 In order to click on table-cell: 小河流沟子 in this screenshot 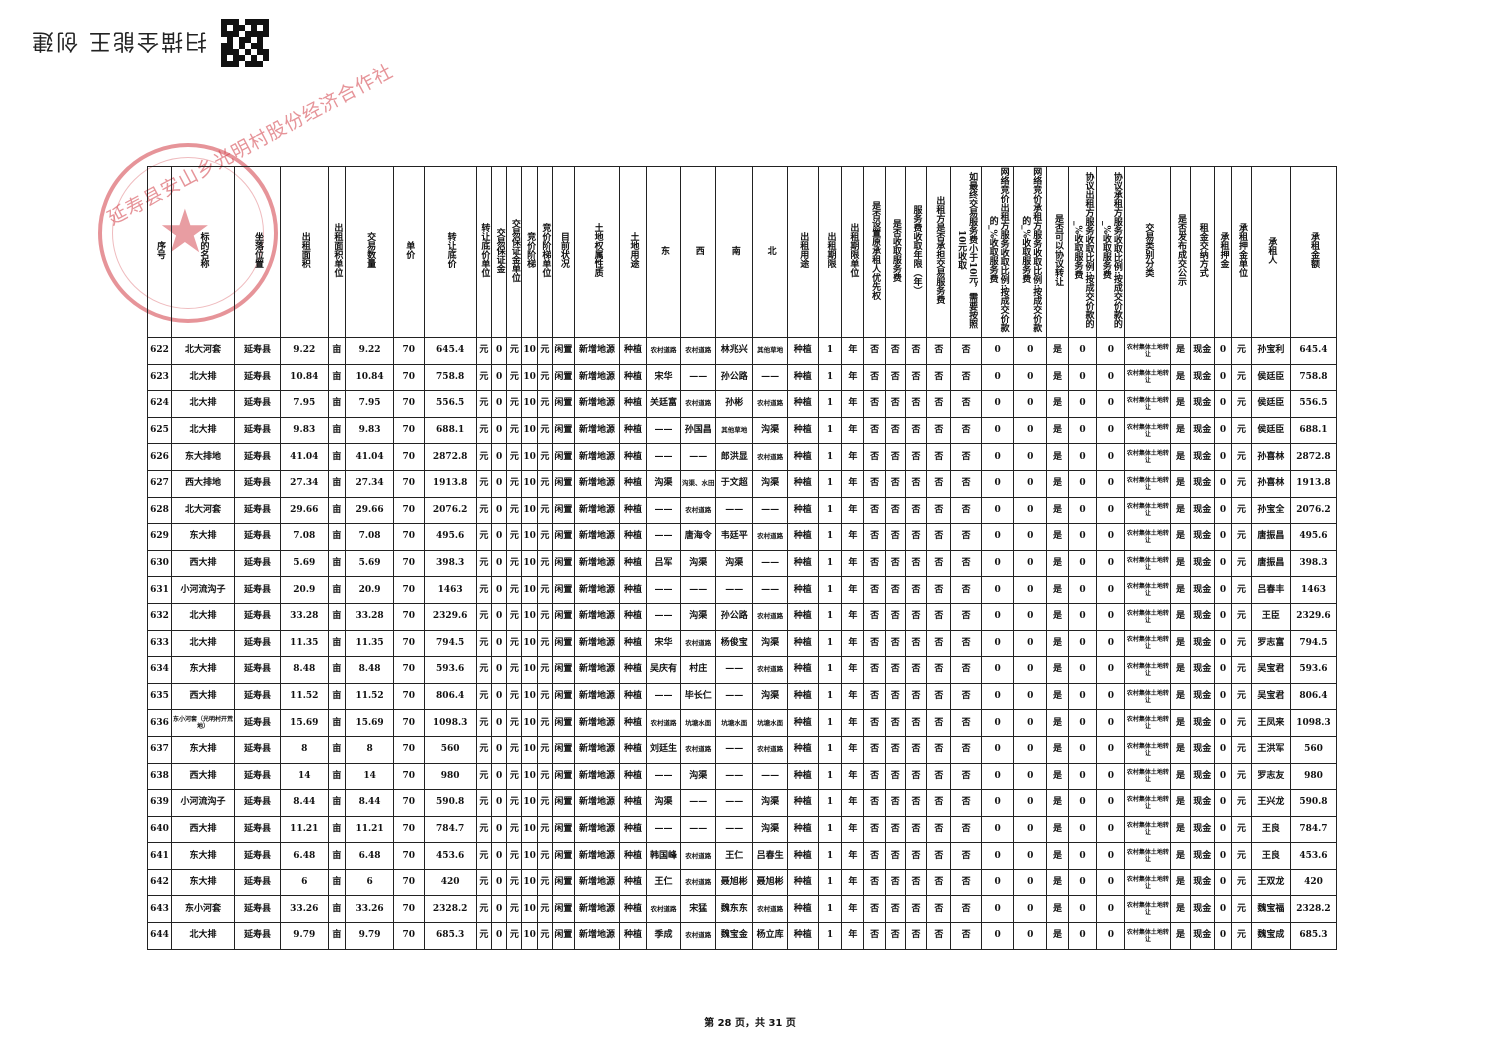, I will do `click(203, 590)`.